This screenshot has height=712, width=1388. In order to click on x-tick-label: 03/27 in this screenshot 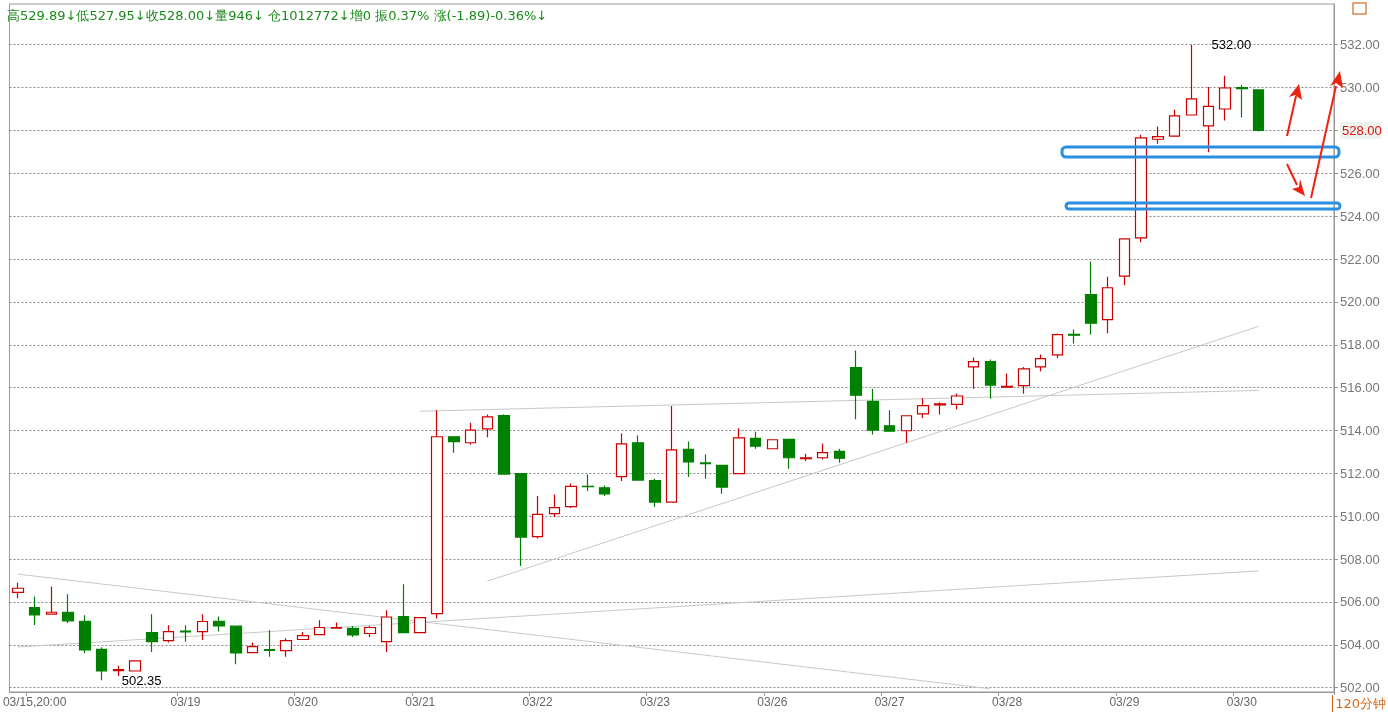, I will do `click(890, 702)`.